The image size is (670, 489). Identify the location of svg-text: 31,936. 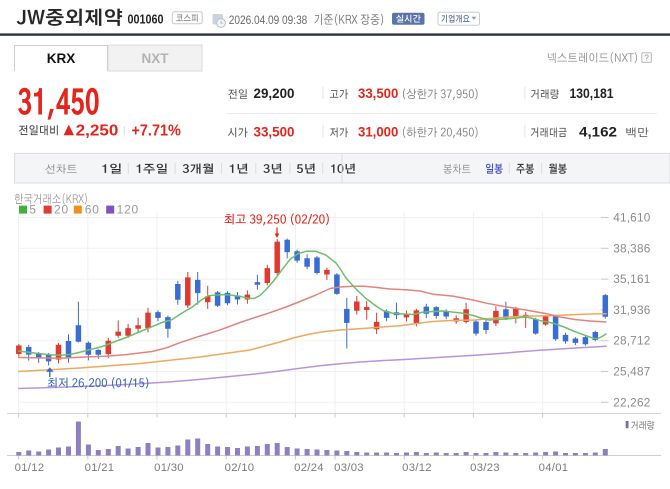
(632, 310).